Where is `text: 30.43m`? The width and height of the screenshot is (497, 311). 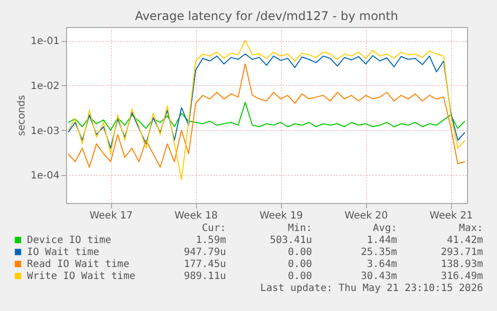
text: 30.43m is located at coordinates (378, 276).